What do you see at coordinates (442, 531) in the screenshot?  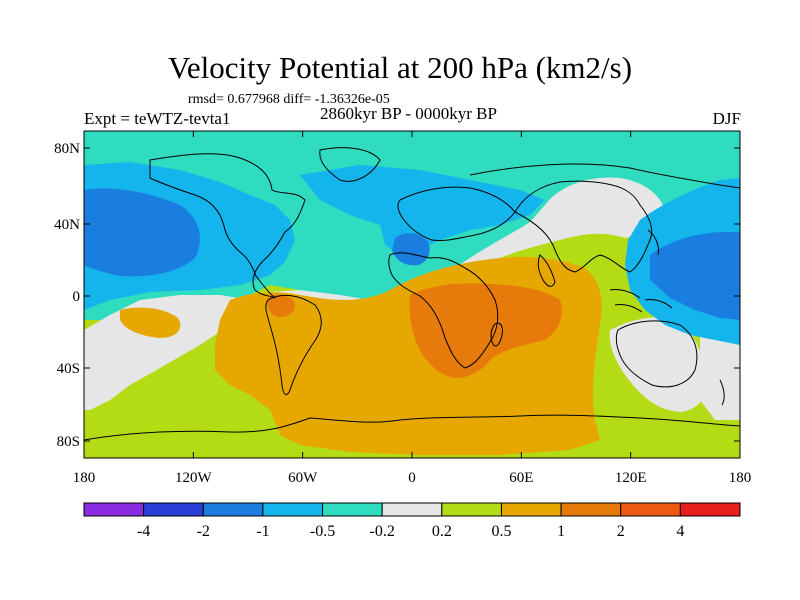 I see `colorbar-label: 0.2` at bounding box center [442, 531].